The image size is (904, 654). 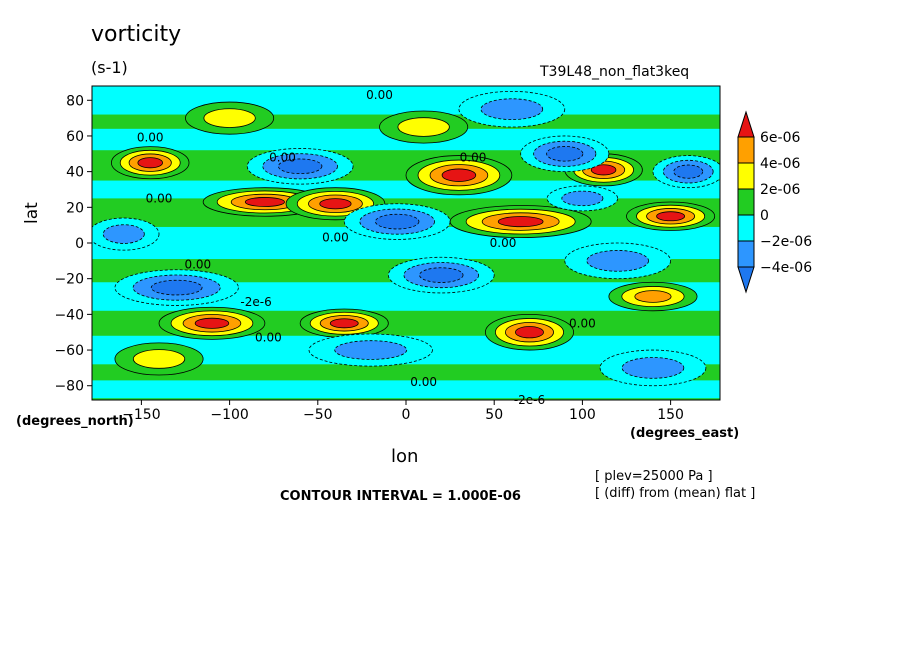 I want to click on chart-title: vorticity, so click(x=136, y=34).